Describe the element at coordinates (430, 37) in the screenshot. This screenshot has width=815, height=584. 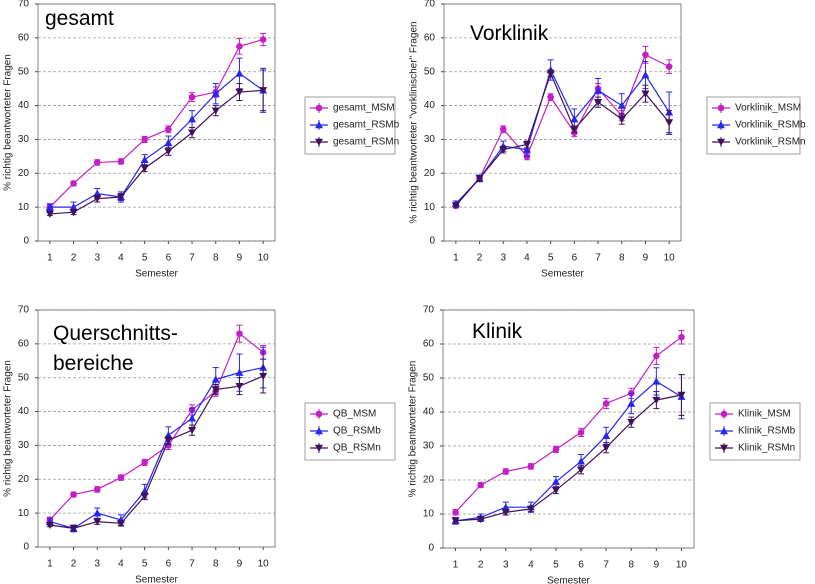
I see `y-tick-label: 60` at that location.